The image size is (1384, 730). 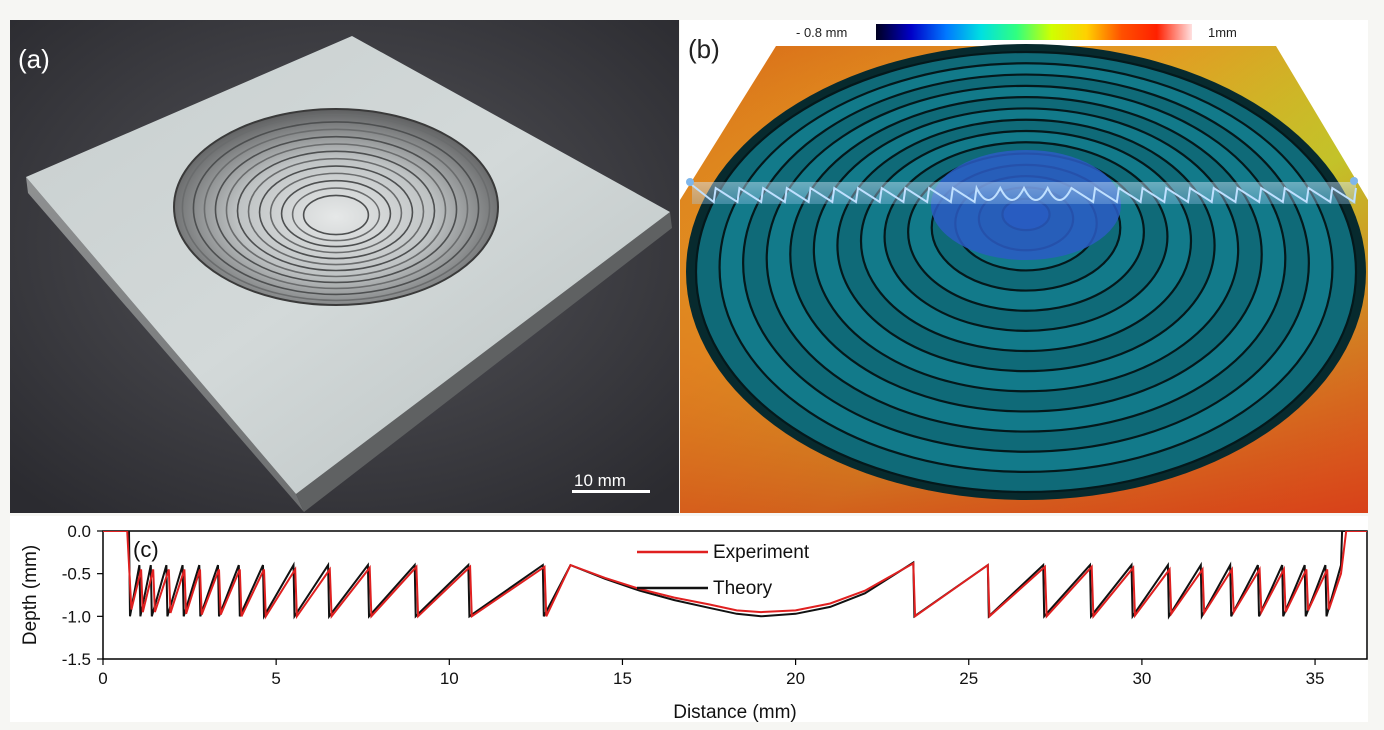 What do you see at coordinates (1315, 678) in the screenshot?
I see `x-tick-label: 35` at bounding box center [1315, 678].